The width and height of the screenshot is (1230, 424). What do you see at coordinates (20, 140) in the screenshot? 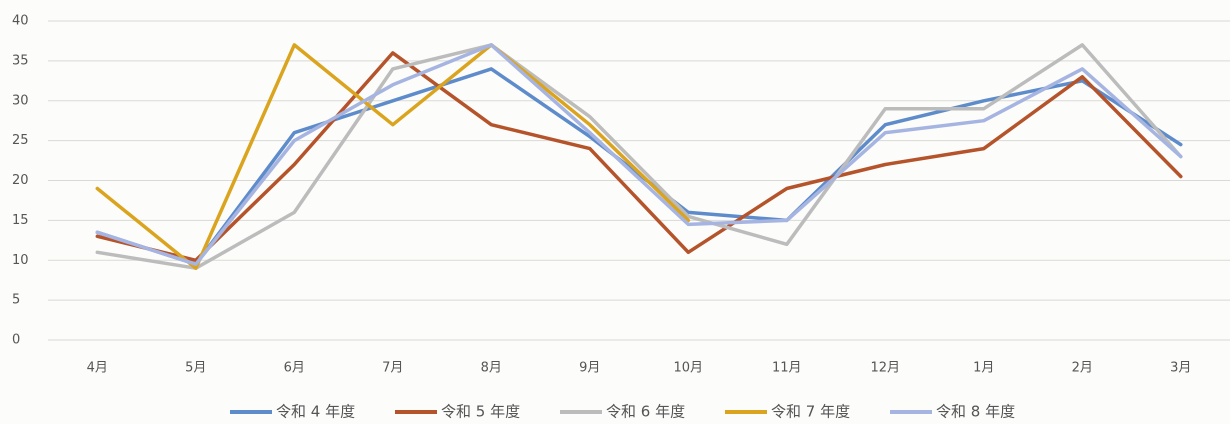
I see `y-tick-label: 25` at bounding box center [20, 140].